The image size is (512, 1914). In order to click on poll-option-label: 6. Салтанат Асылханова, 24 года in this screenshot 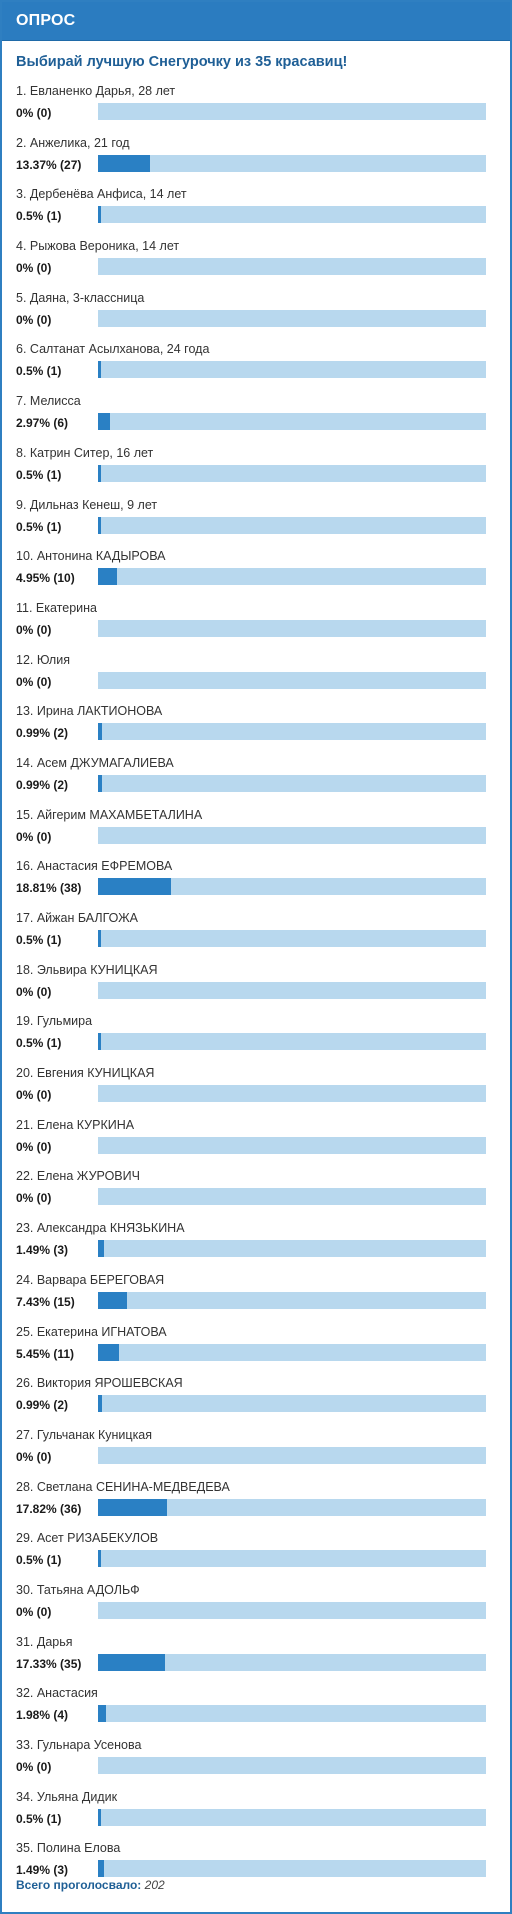, I will do `click(113, 349)`.